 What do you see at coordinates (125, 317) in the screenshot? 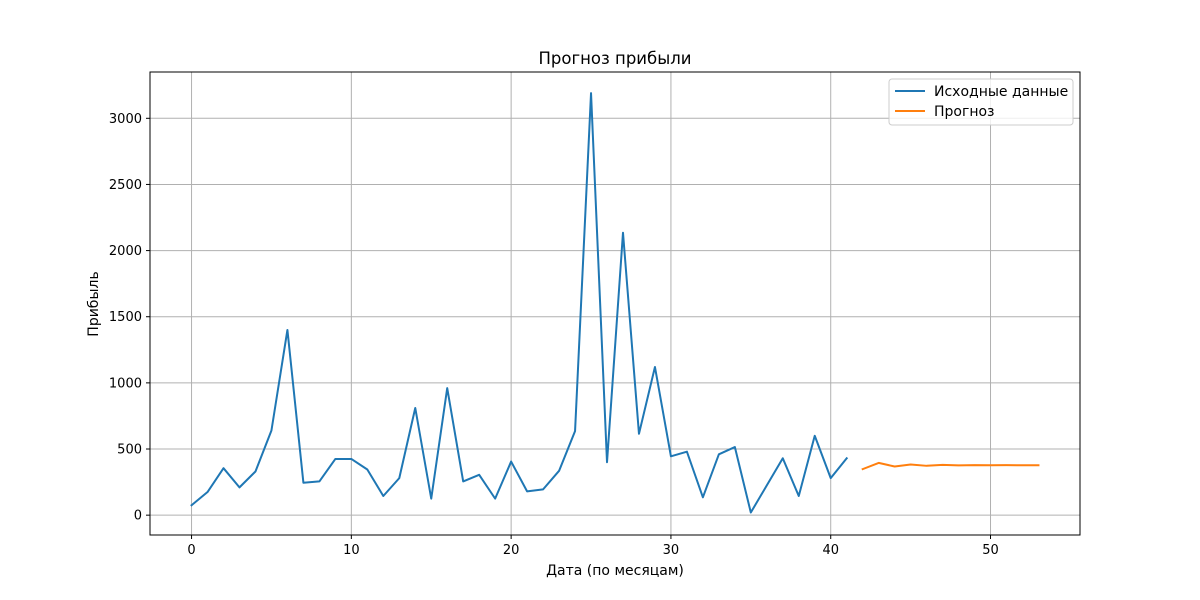
I see `y-tick-label: 1500` at bounding box center [125, 317].